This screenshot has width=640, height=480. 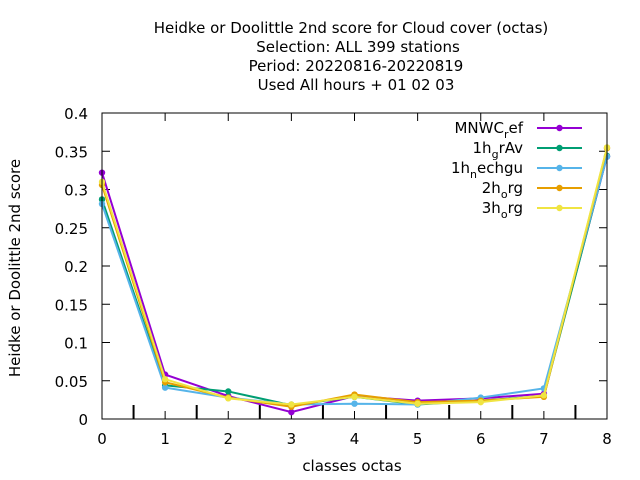 What do you see at coordinates (165, 439) in the screenshot?
I see `x-tick-label: 1` at bounding box center [165, 439].